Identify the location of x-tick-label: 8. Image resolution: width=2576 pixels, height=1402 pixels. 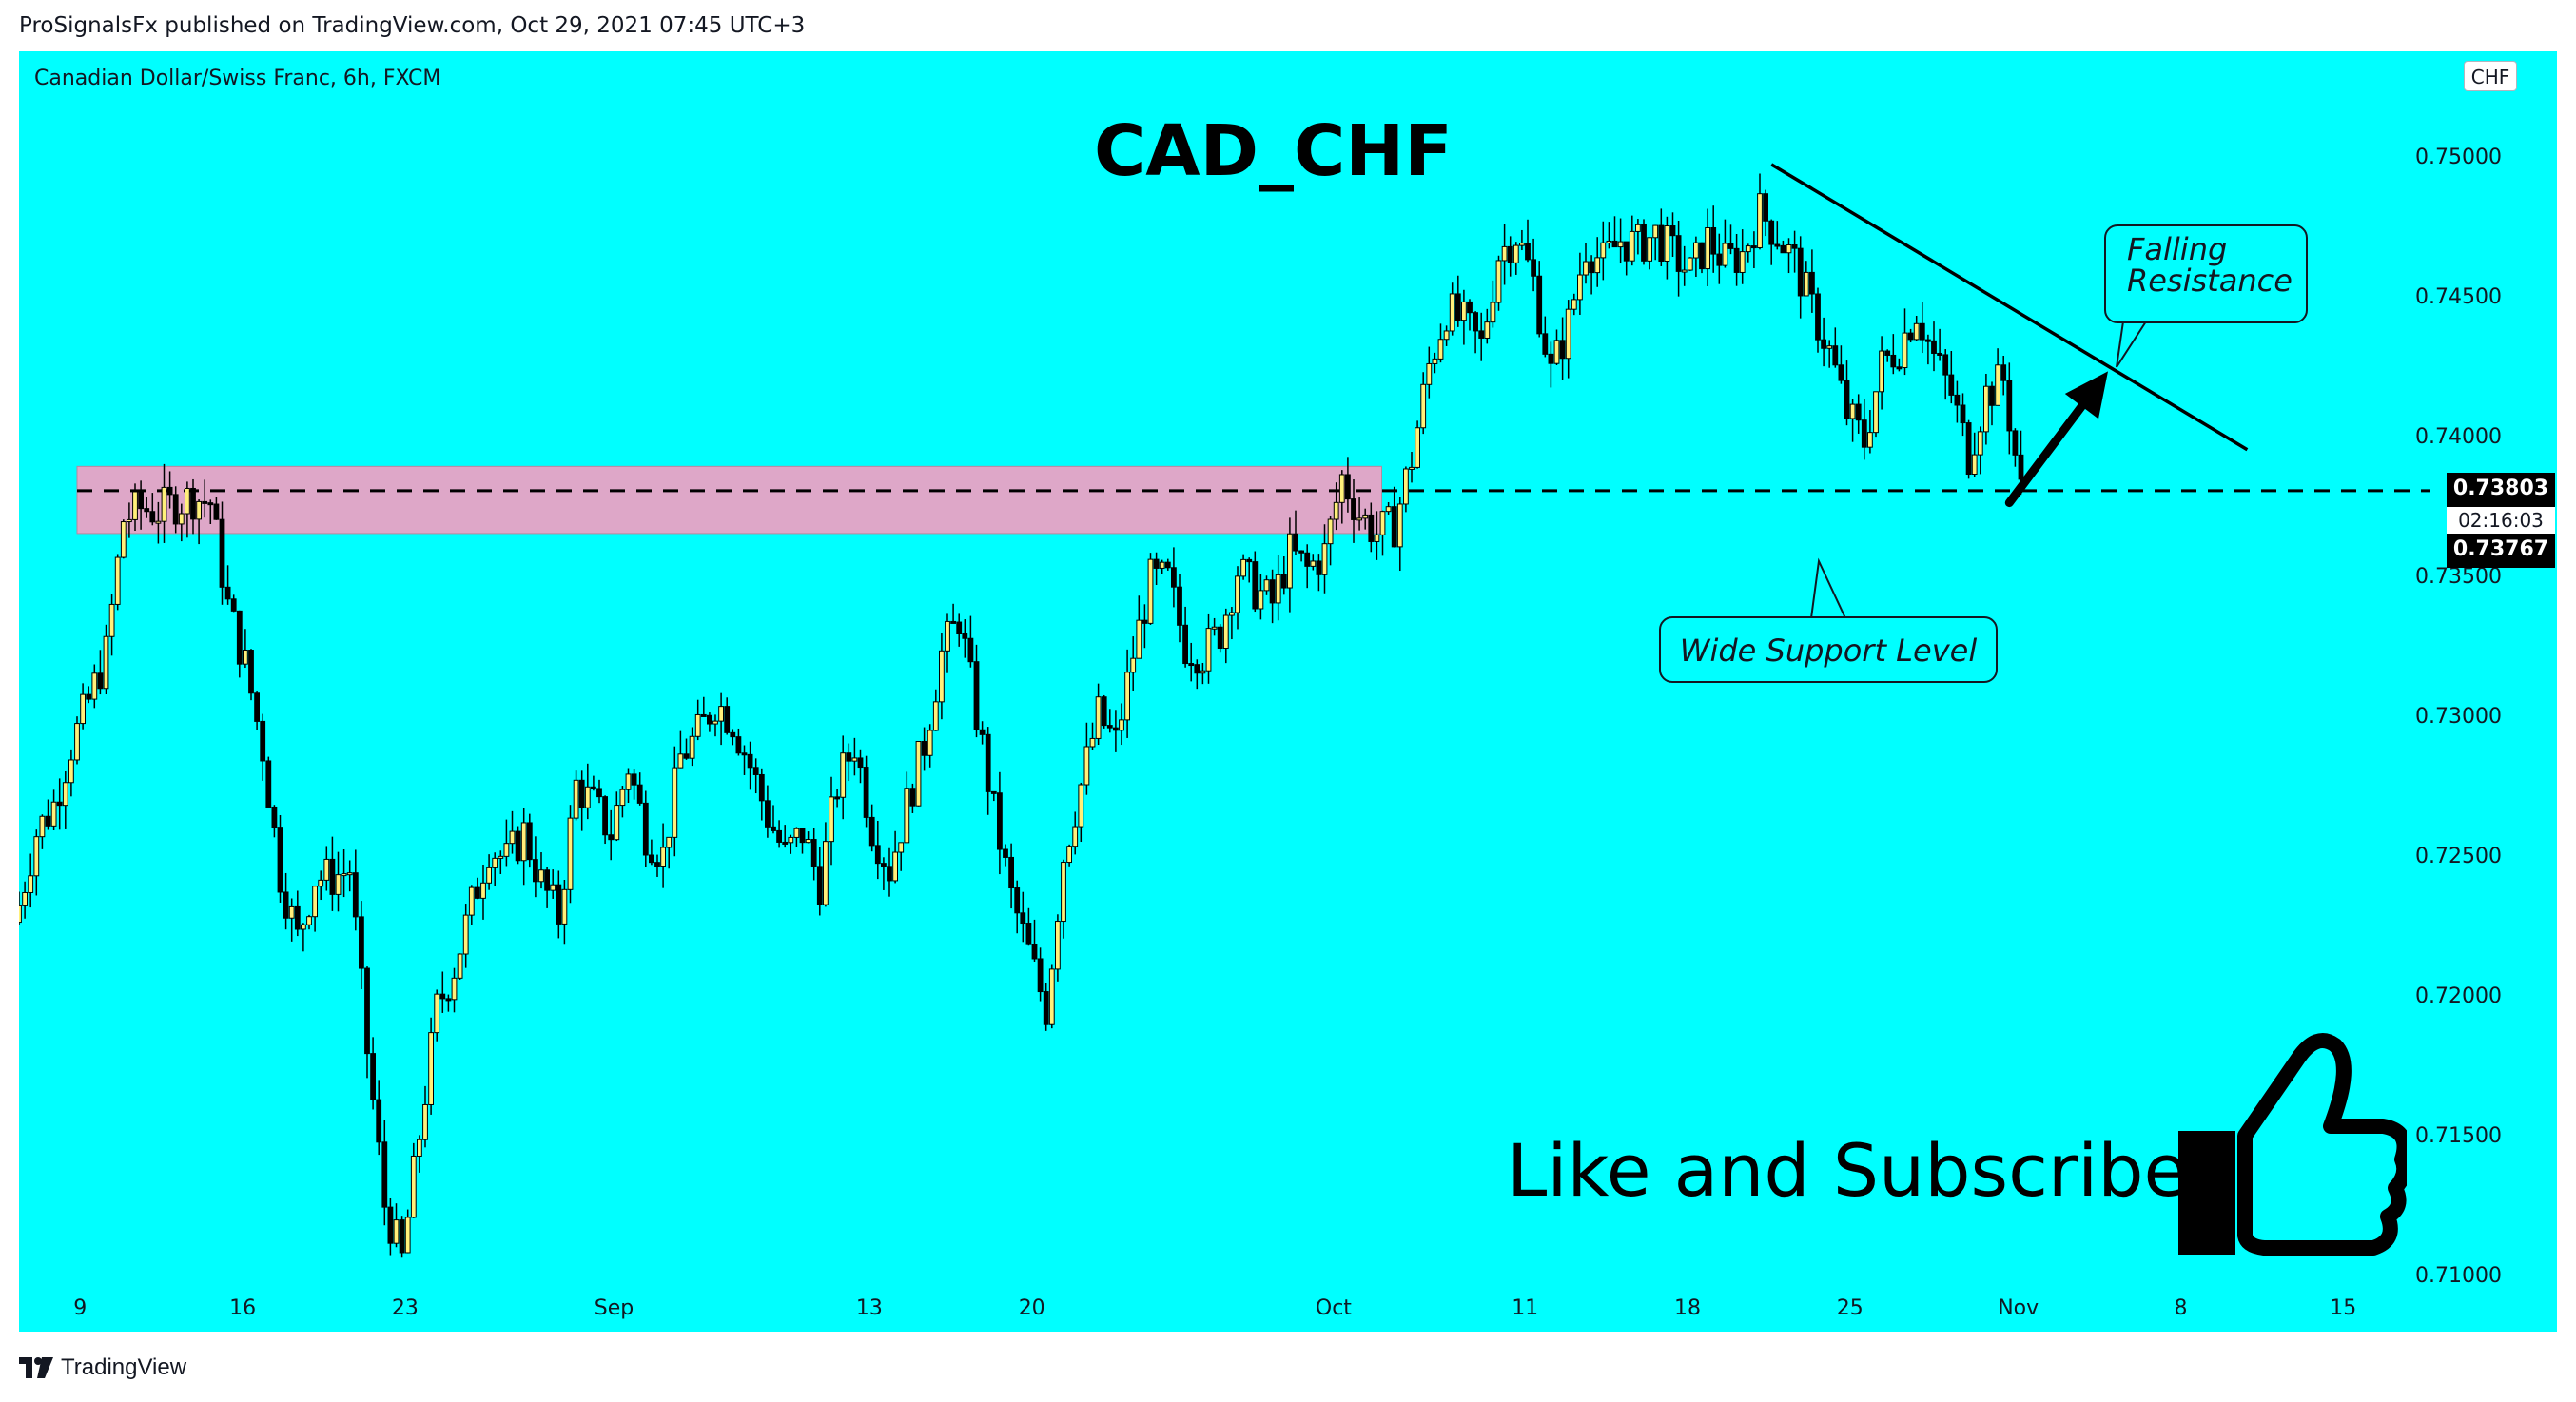
(2181, 1308).